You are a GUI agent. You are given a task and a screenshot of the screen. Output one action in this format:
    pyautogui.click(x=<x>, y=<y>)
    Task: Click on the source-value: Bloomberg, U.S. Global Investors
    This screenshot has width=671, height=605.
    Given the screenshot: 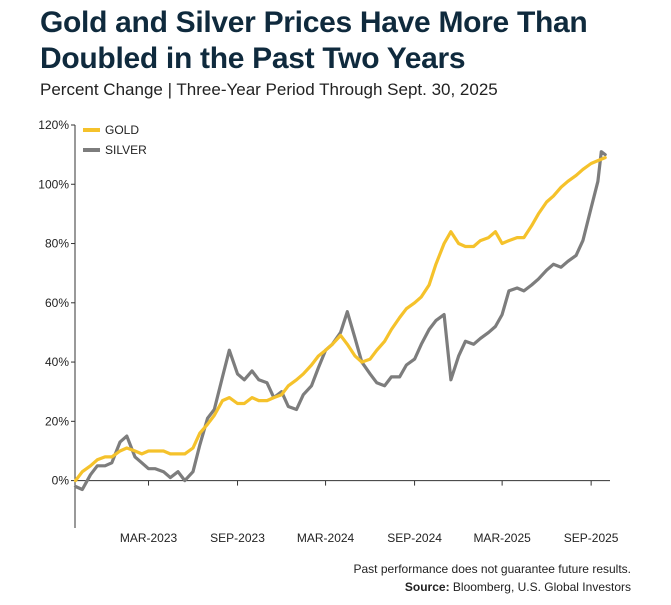 What is the action you would take?
    pyautogui.click(x=540, y=587)
    